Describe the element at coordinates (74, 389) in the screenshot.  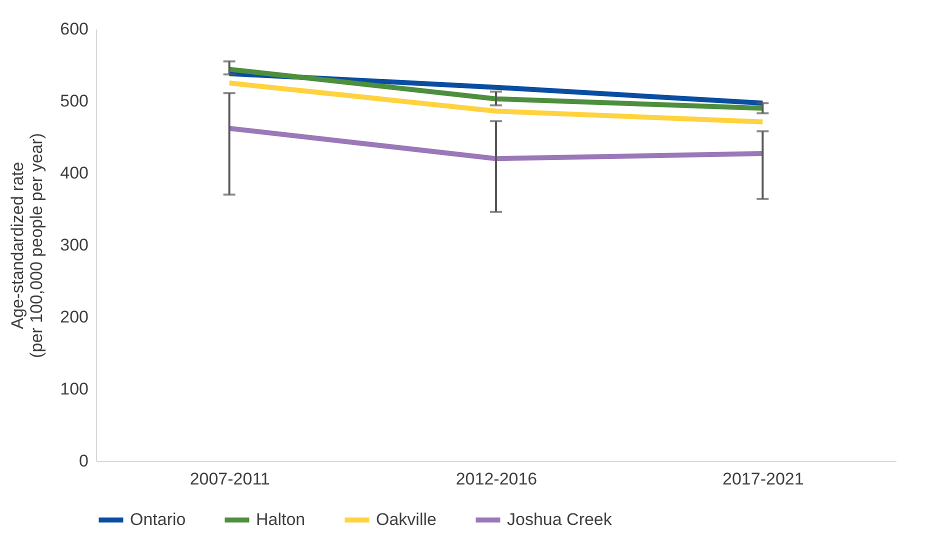
I see `y-tick-label: 100` at that location.